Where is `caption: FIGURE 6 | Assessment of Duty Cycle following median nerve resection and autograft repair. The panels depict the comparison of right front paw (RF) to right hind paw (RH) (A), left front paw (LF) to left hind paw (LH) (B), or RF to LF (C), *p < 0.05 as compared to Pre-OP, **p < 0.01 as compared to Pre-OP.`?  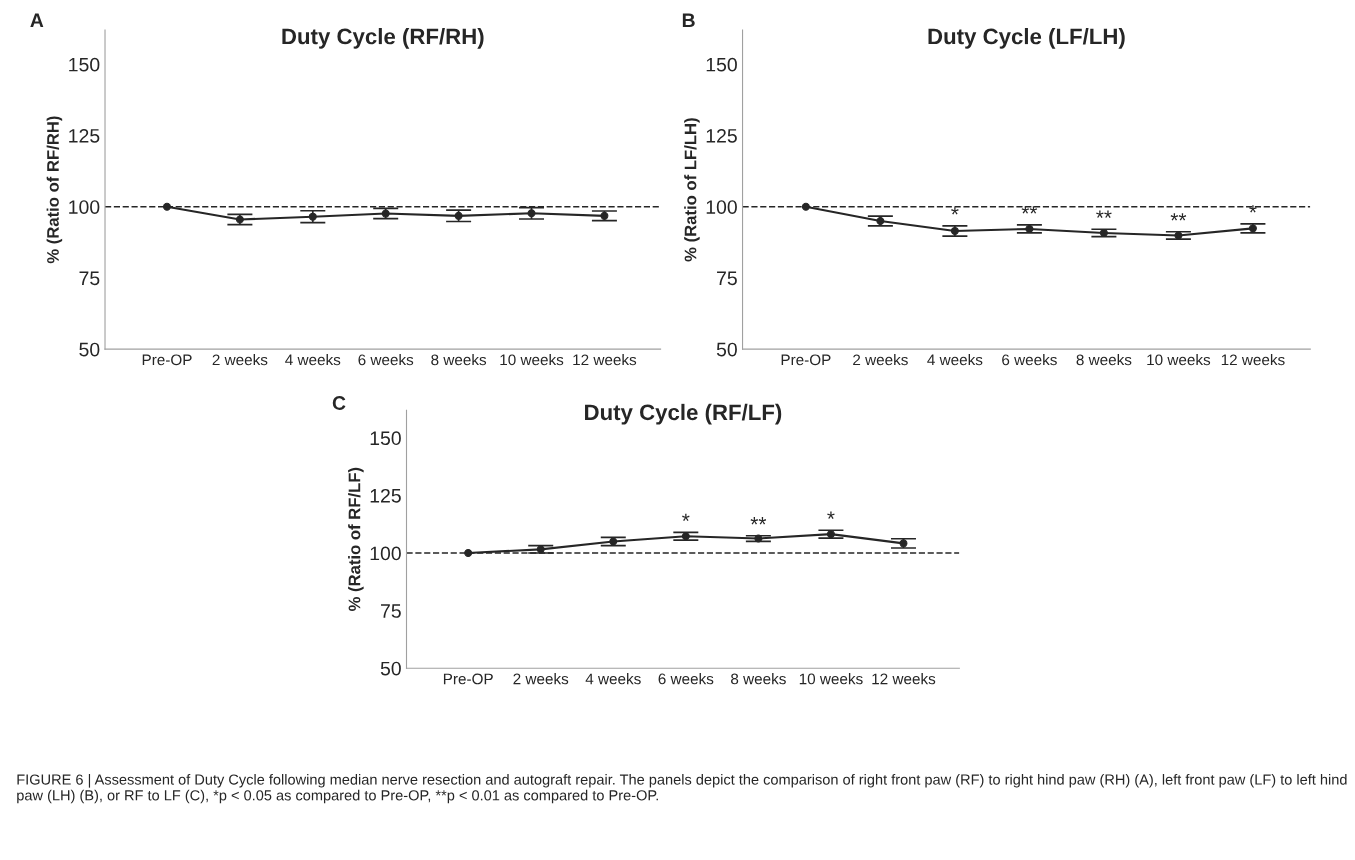 caption: FIGURE 6 | Assessment of Duty Cycle following median nerve resection and autograft repair. The panels depict the comparison of right front paw (RF) to right hind paw (RH) (A), left front paw (LF) to left hind paw (LH) (B), or RF to LF (C), *p < 0.05 as compared to Pre-OP, **p < 0.01 as compared to Pre-OP. is located at coordinates (682, 789).